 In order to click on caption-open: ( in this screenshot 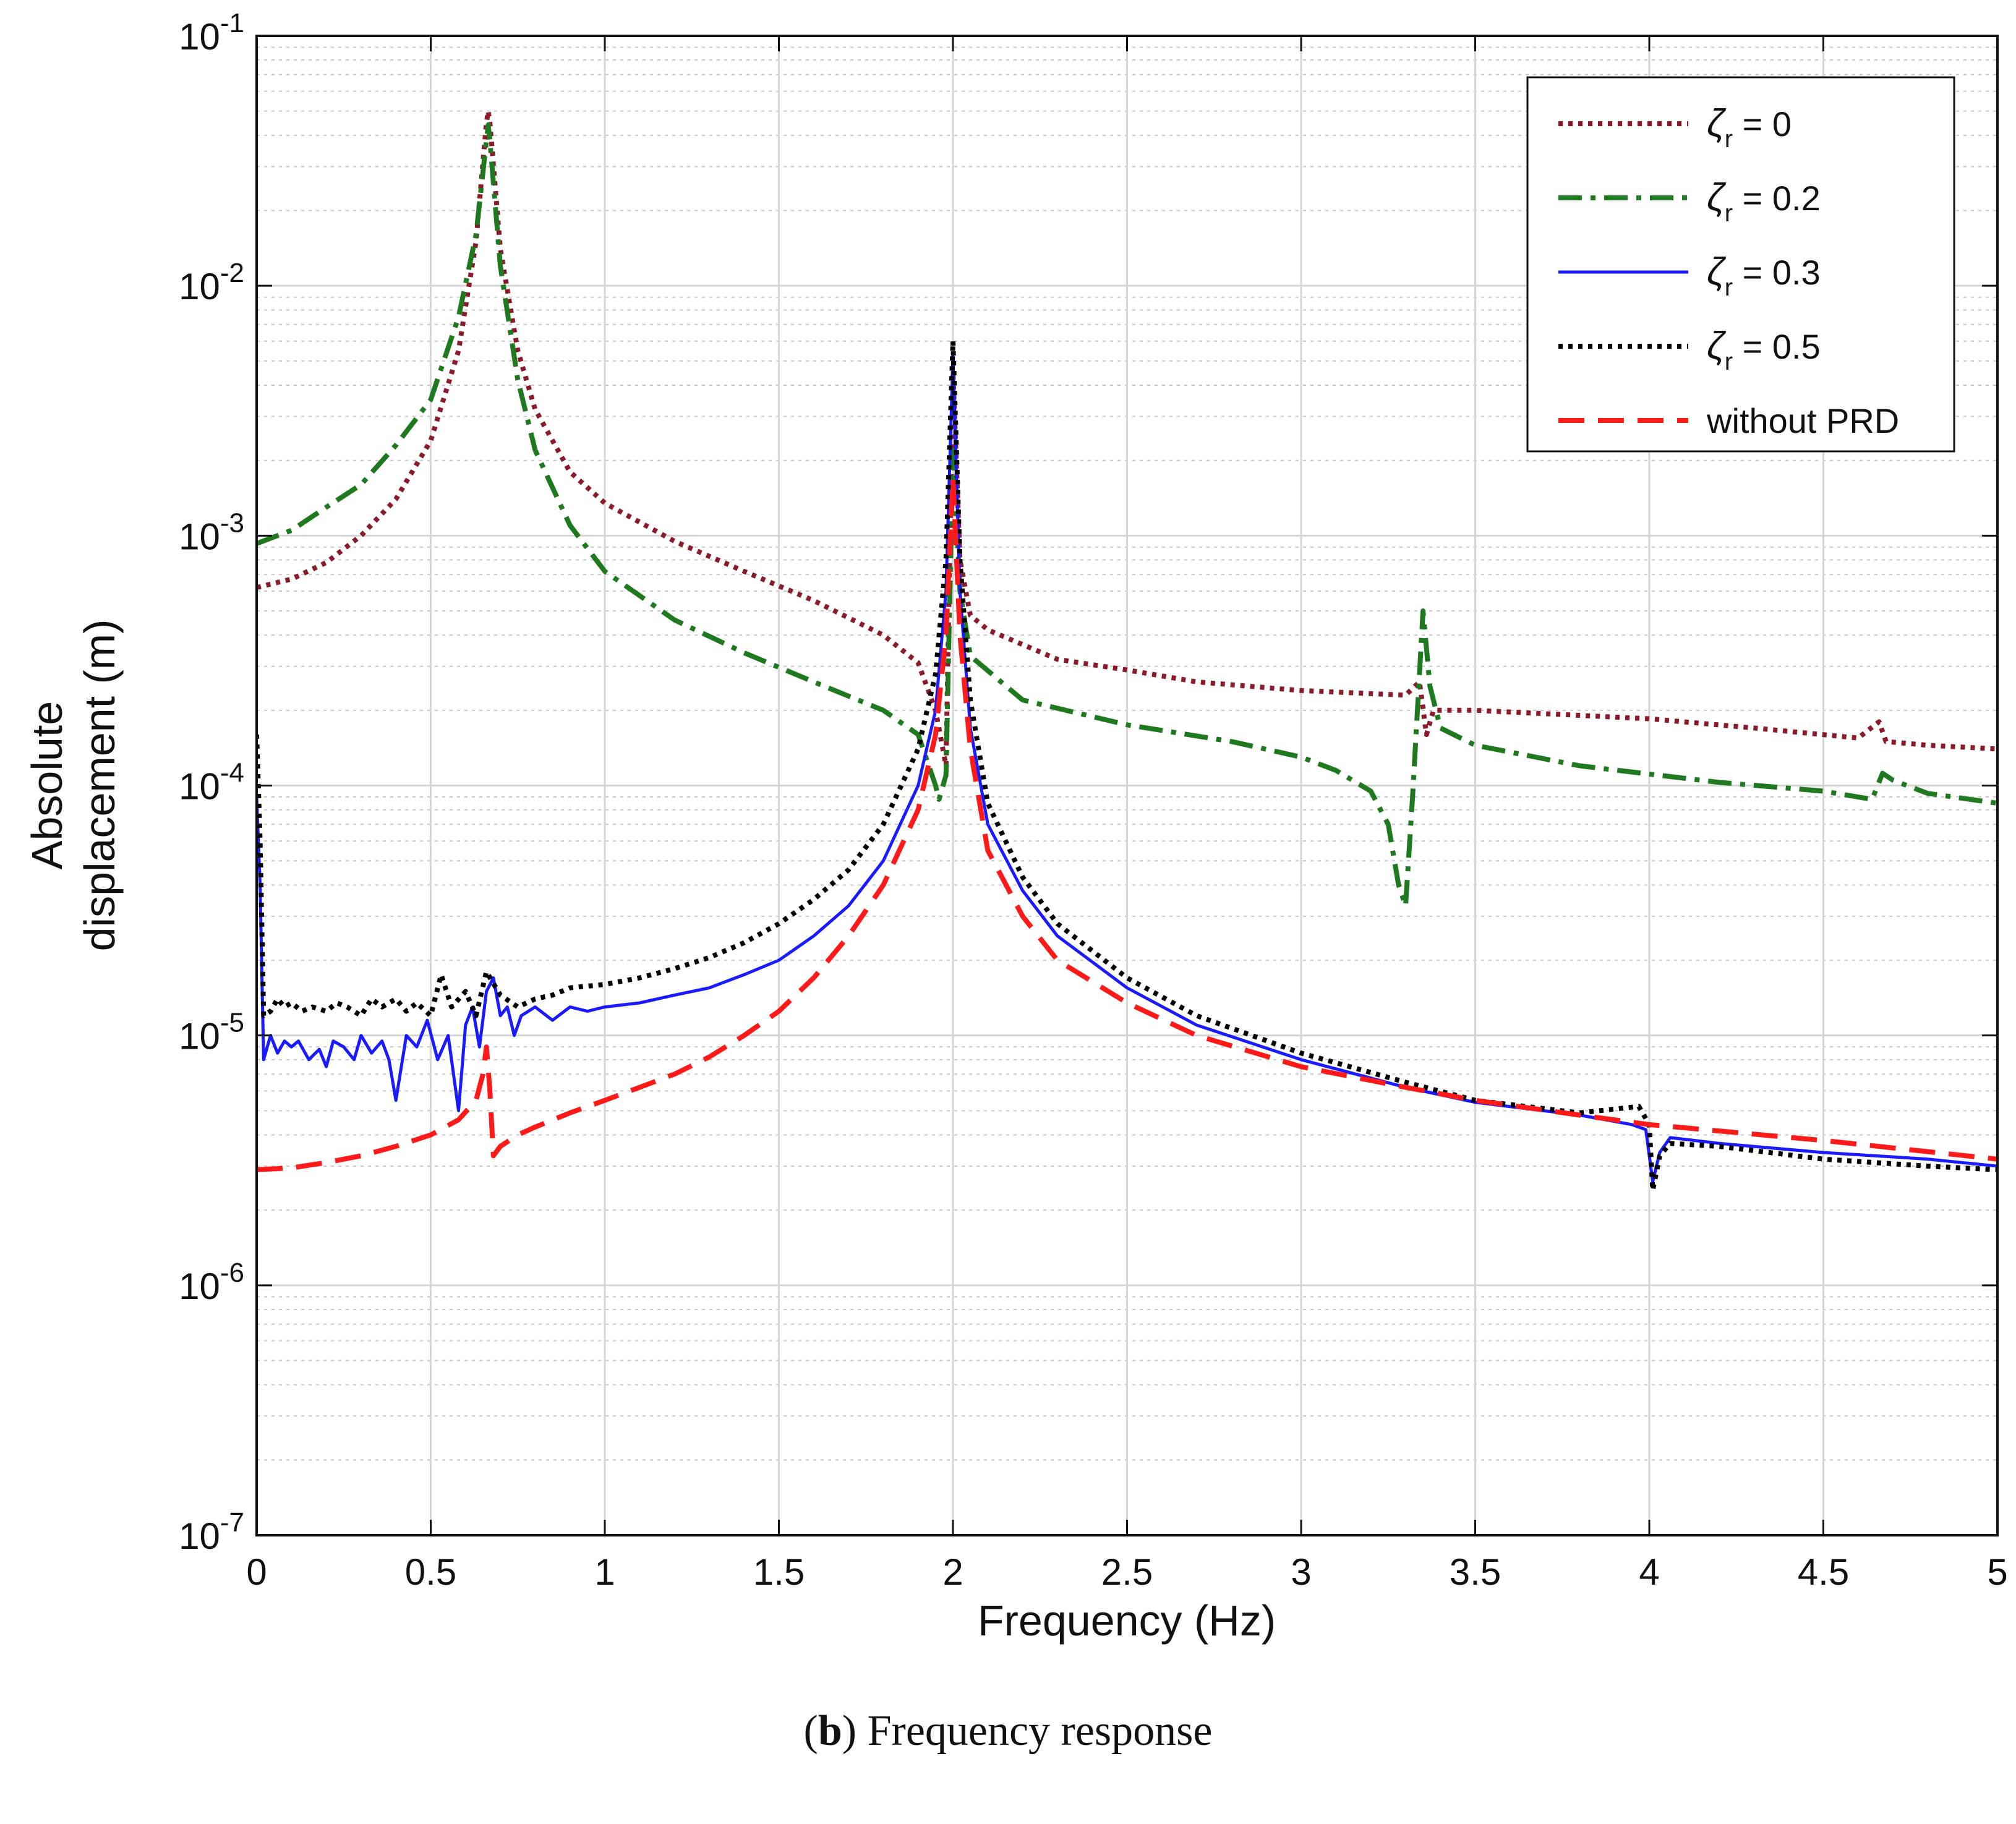, I will do `click(810, 1731)`.